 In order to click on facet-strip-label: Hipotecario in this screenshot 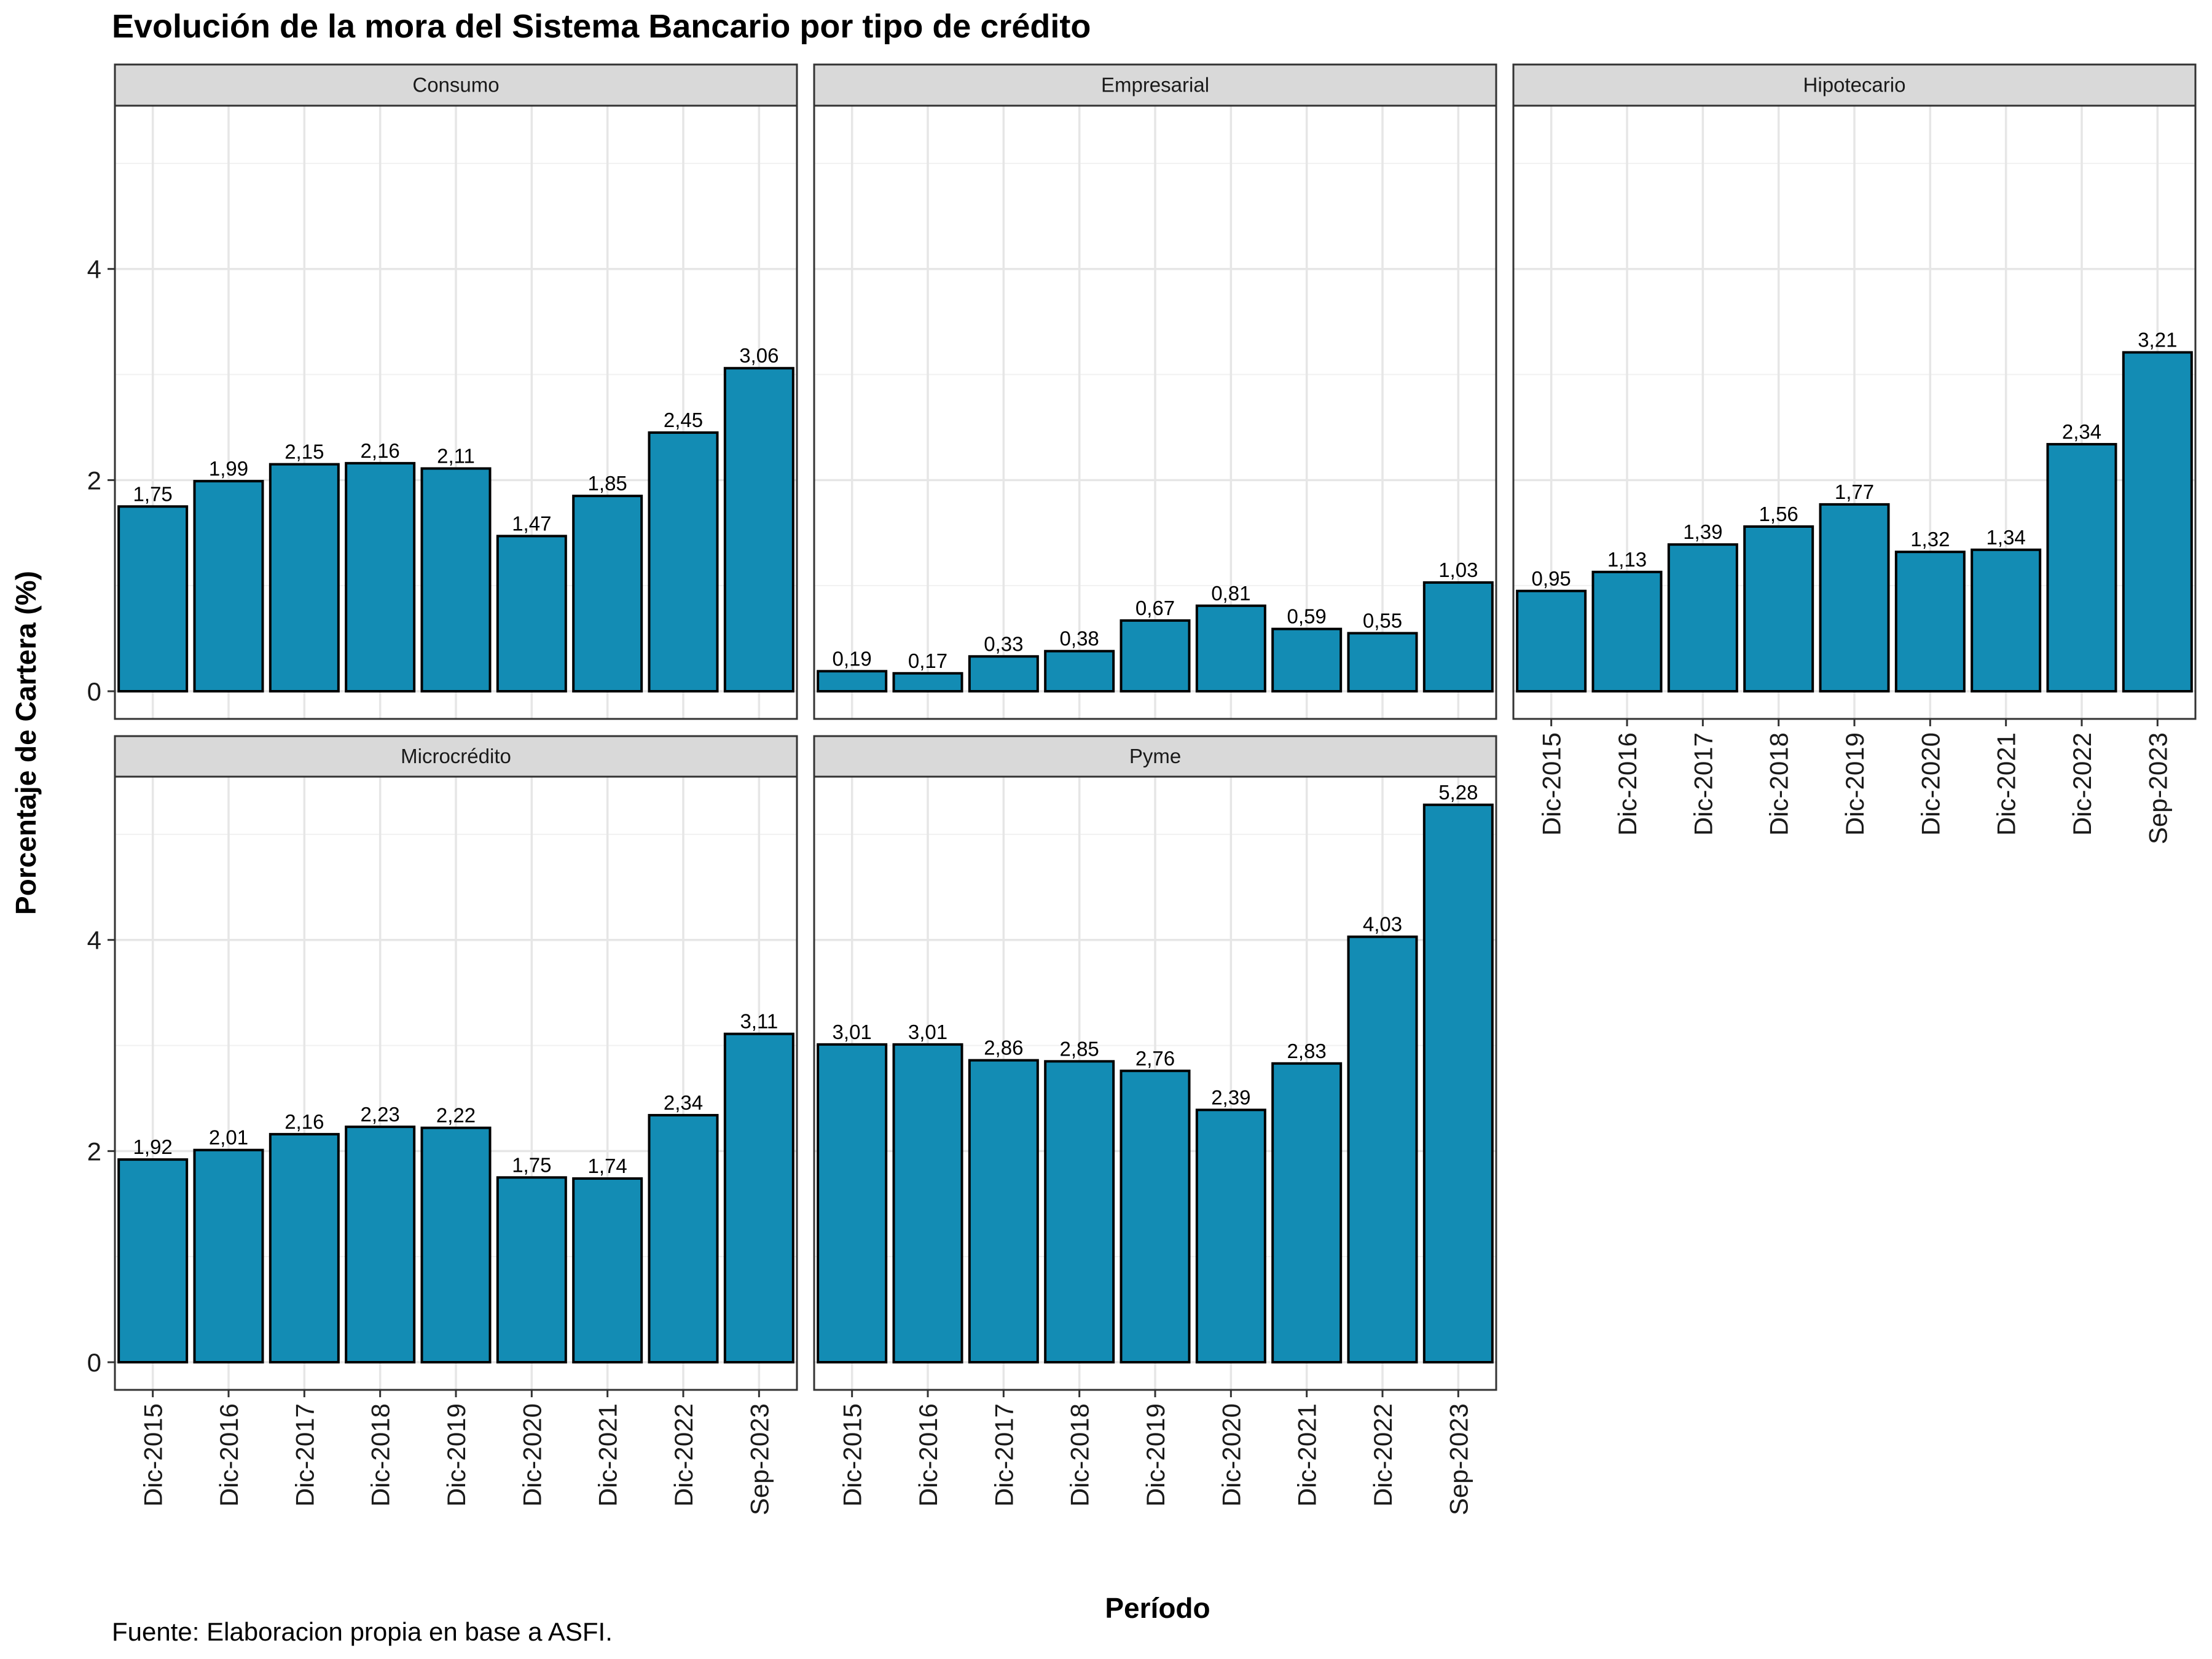, I will do `click(1854, 85)`.